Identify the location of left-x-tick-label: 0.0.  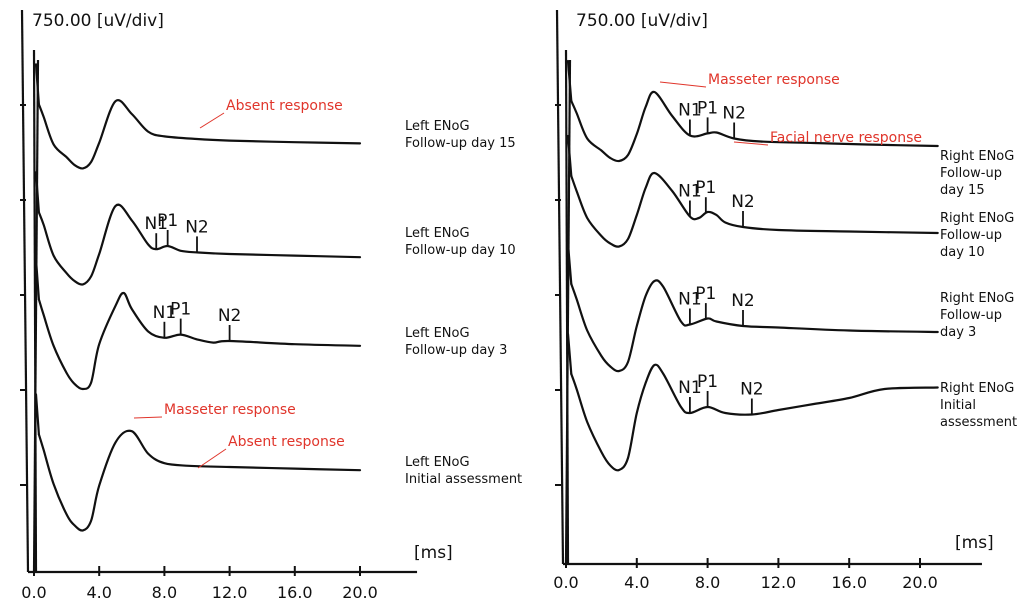
(33, 592).